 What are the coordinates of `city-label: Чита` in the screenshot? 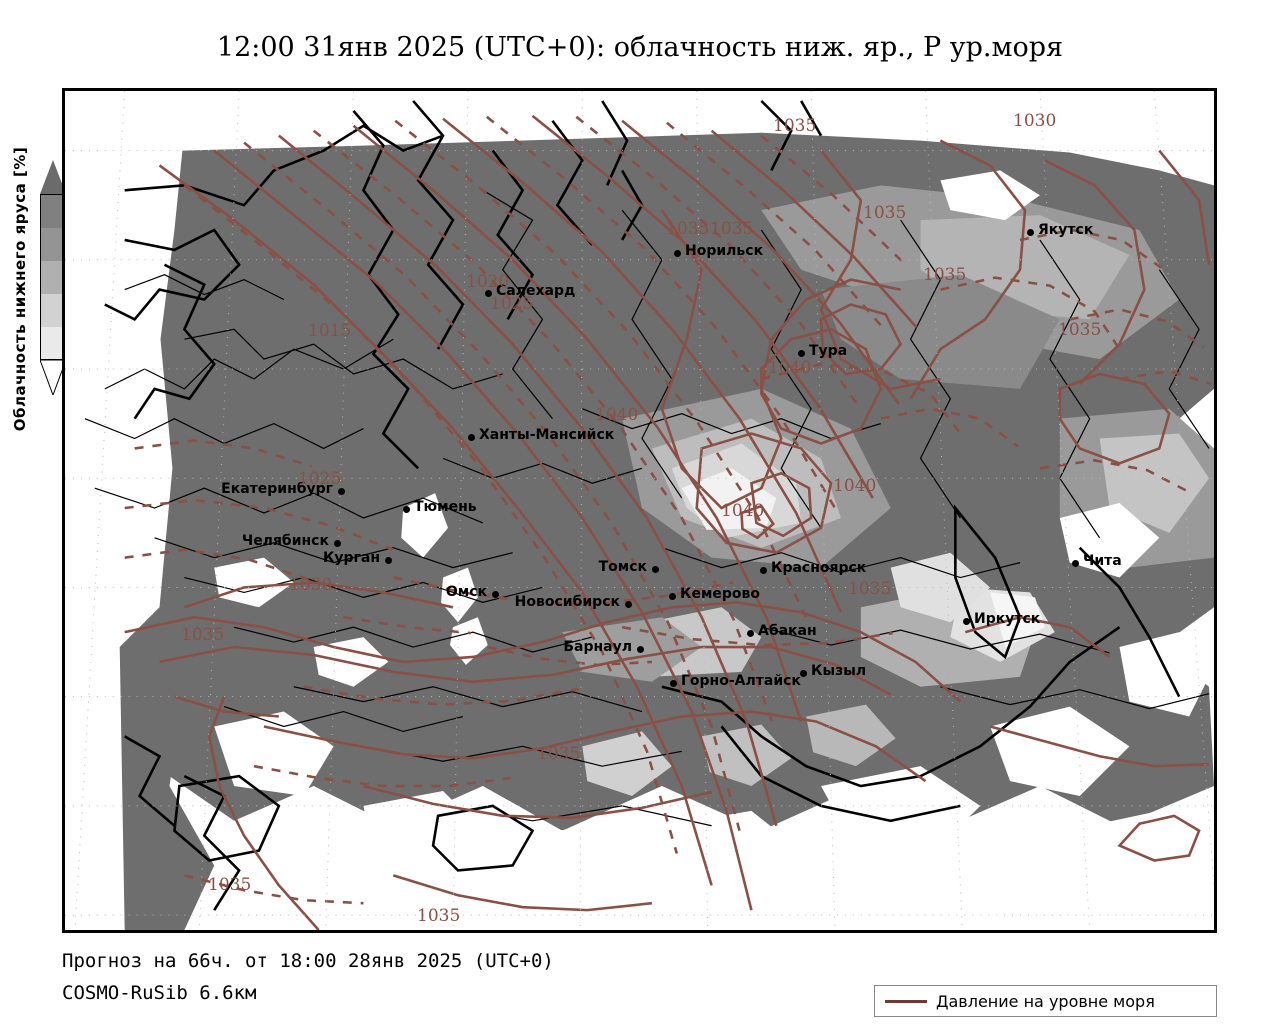 It's located at (1102, 561).